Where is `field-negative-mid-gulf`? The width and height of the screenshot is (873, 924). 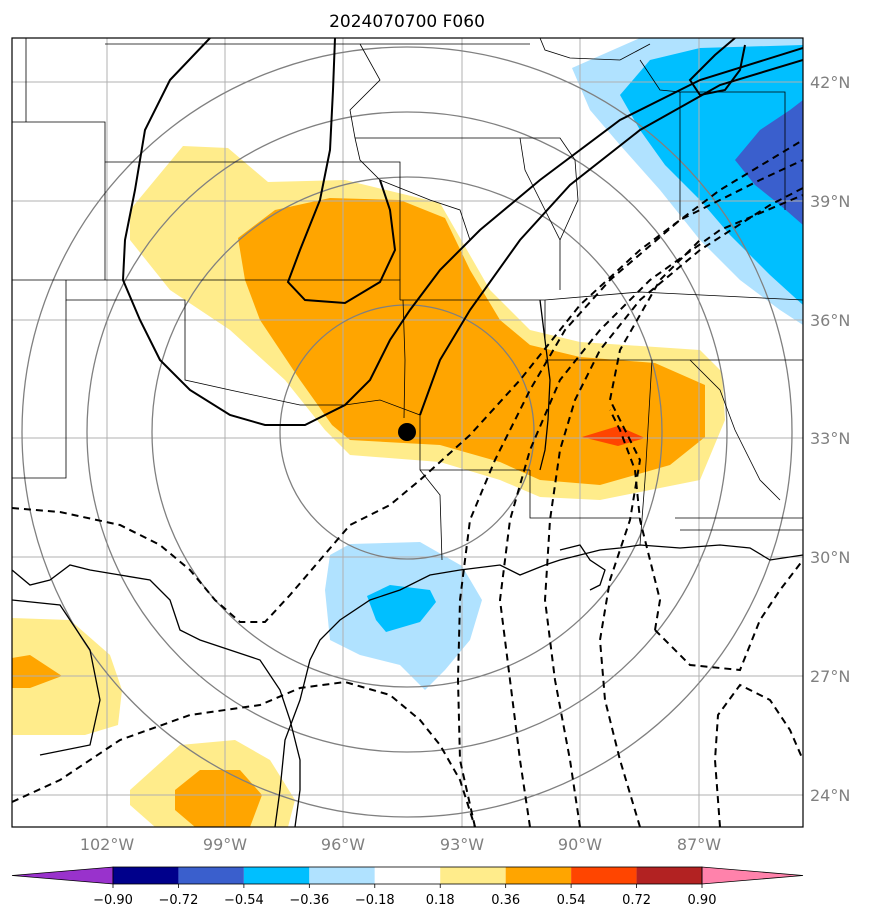 field-negative-mid-gulf is located at coordinates (401, 608).